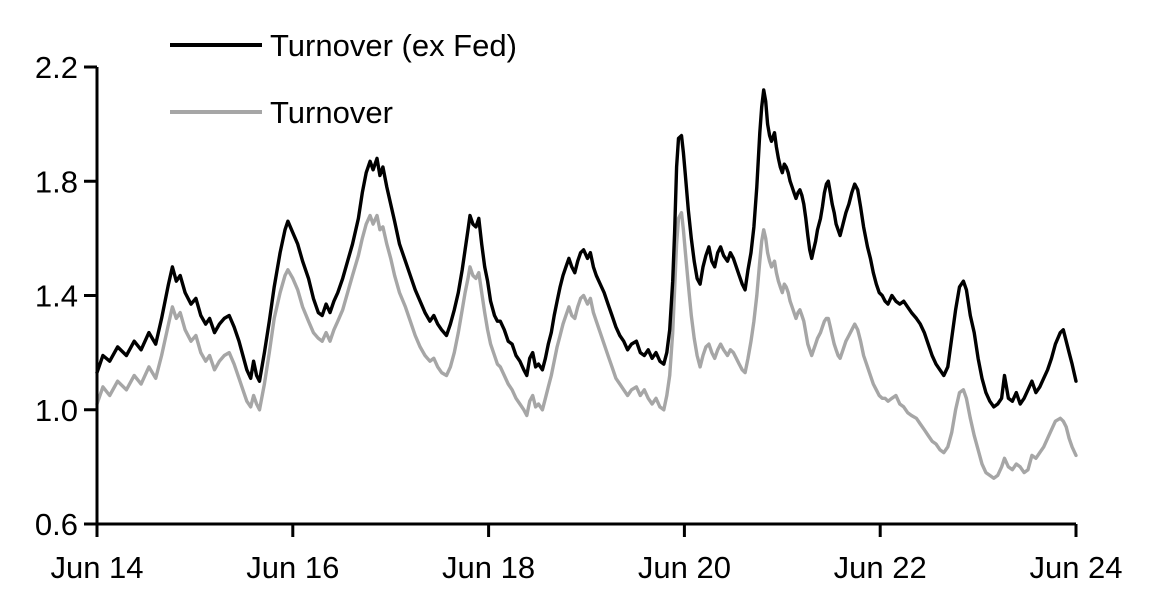 The image size is (1152, 597). Describe the element at coordinates (292, 567) in the screenshot. I see `x-tick-label: Jun 16` at that location.